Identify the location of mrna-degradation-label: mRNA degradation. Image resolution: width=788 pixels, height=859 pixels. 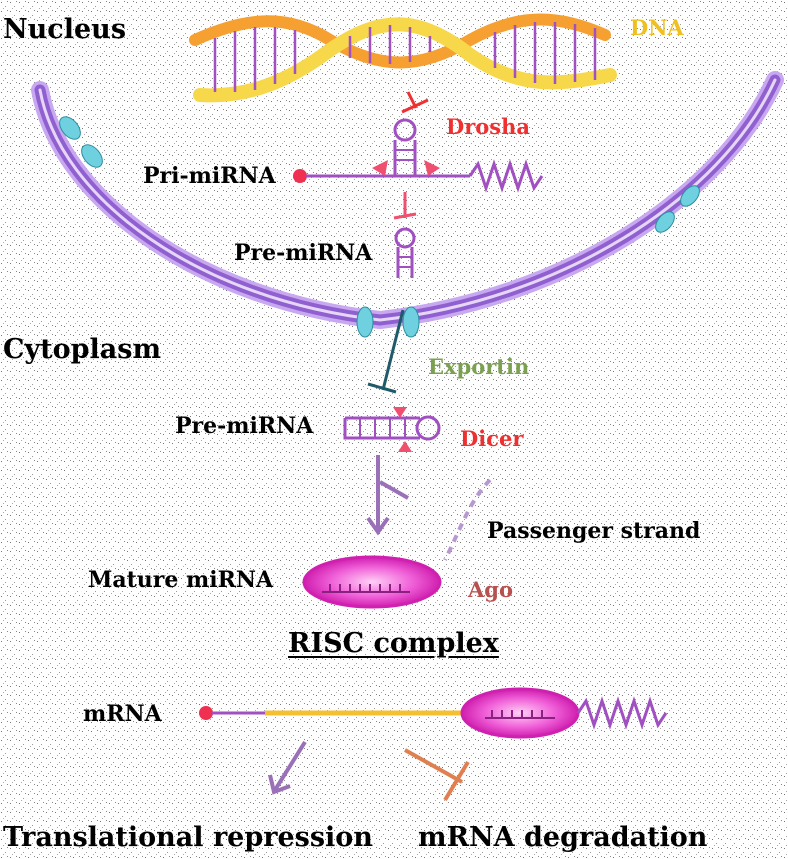
(563, 837).